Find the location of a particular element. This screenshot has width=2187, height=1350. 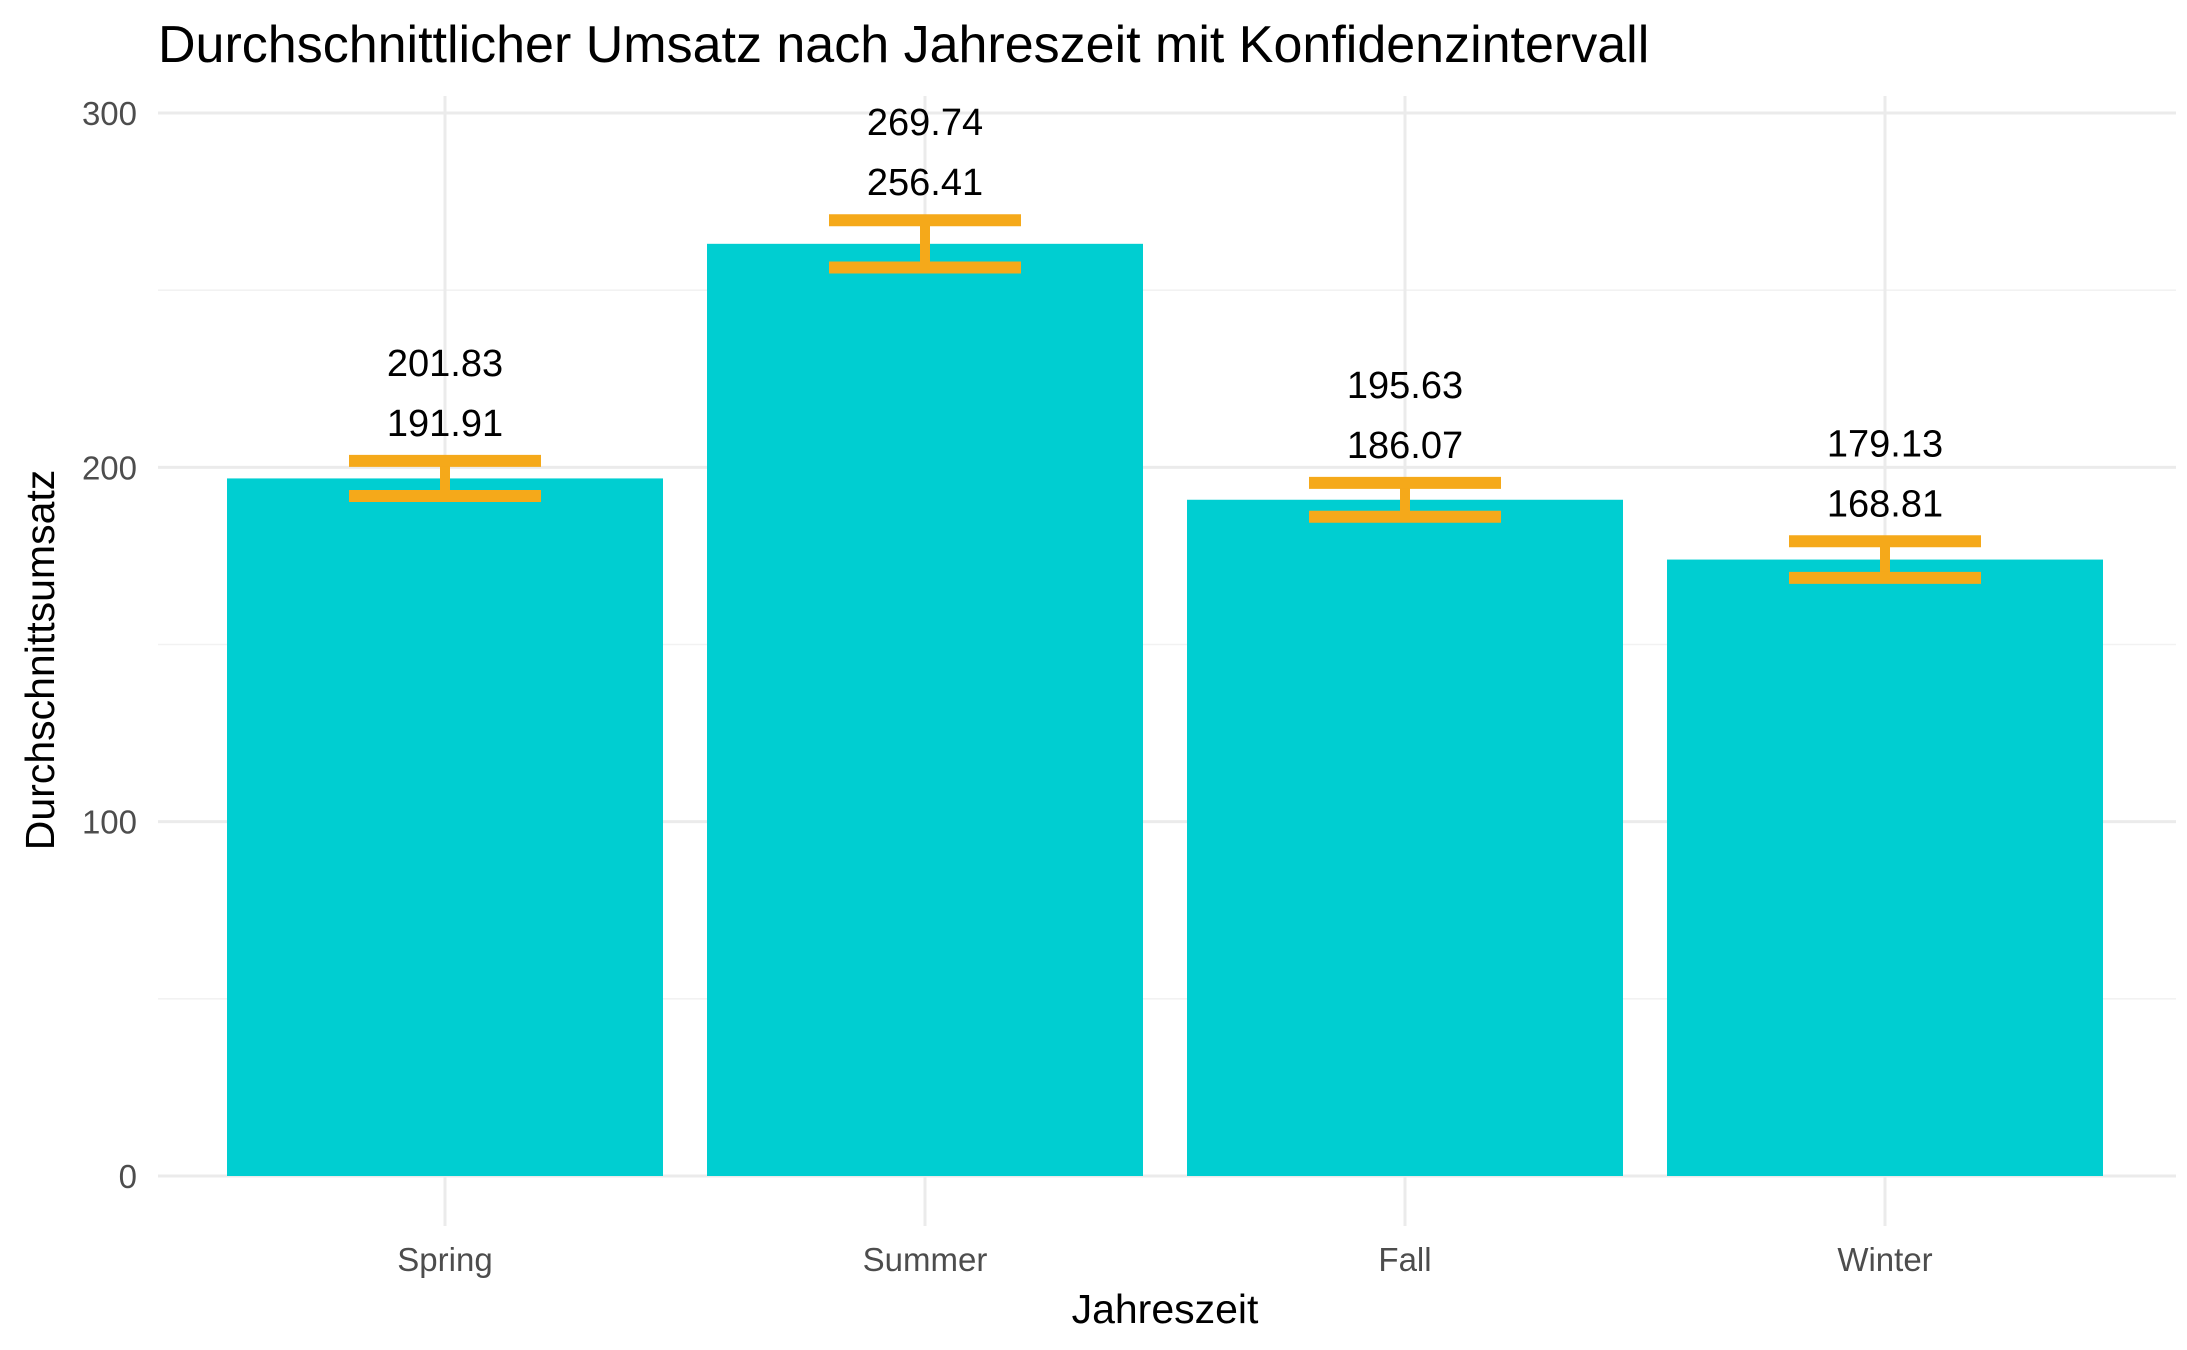

bar-winter is located at coordinates (1885, 867).